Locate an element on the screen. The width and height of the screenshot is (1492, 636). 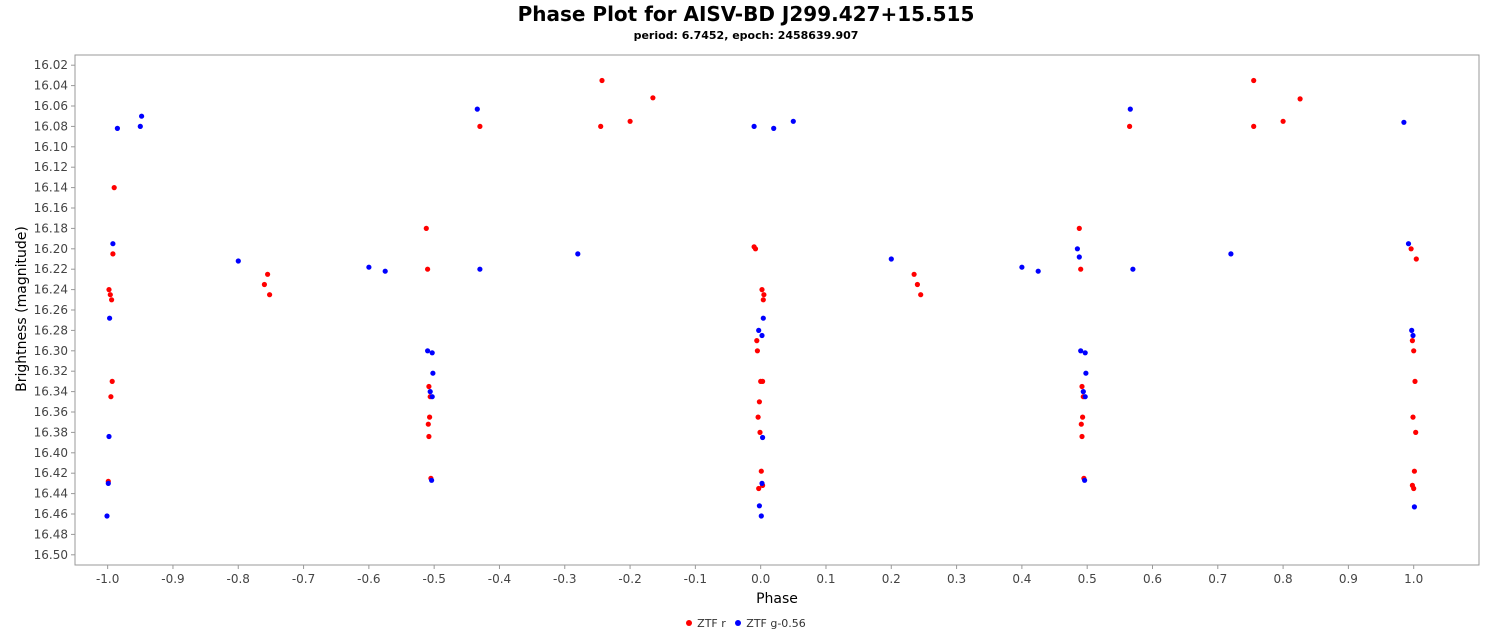
y-tick-label: 16.48 is located at coordinates (51, 534).